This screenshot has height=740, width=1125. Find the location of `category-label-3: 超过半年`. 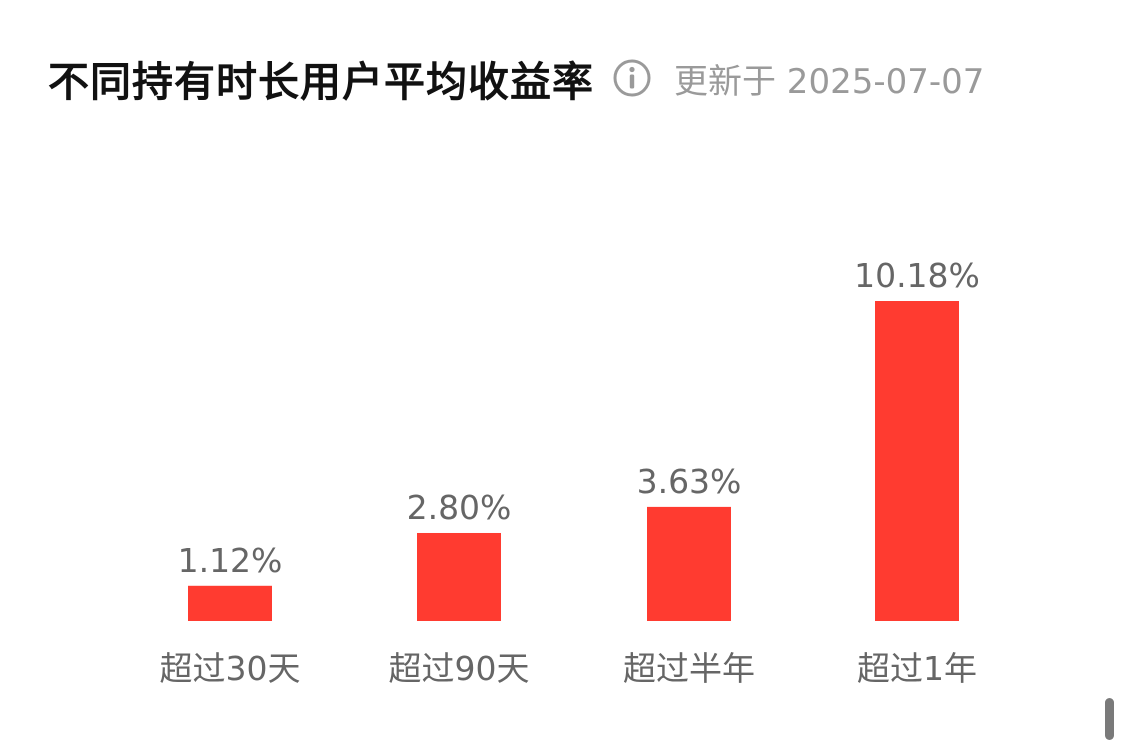

category-label-3: 超过半年 is located at coordinates (689, 668).